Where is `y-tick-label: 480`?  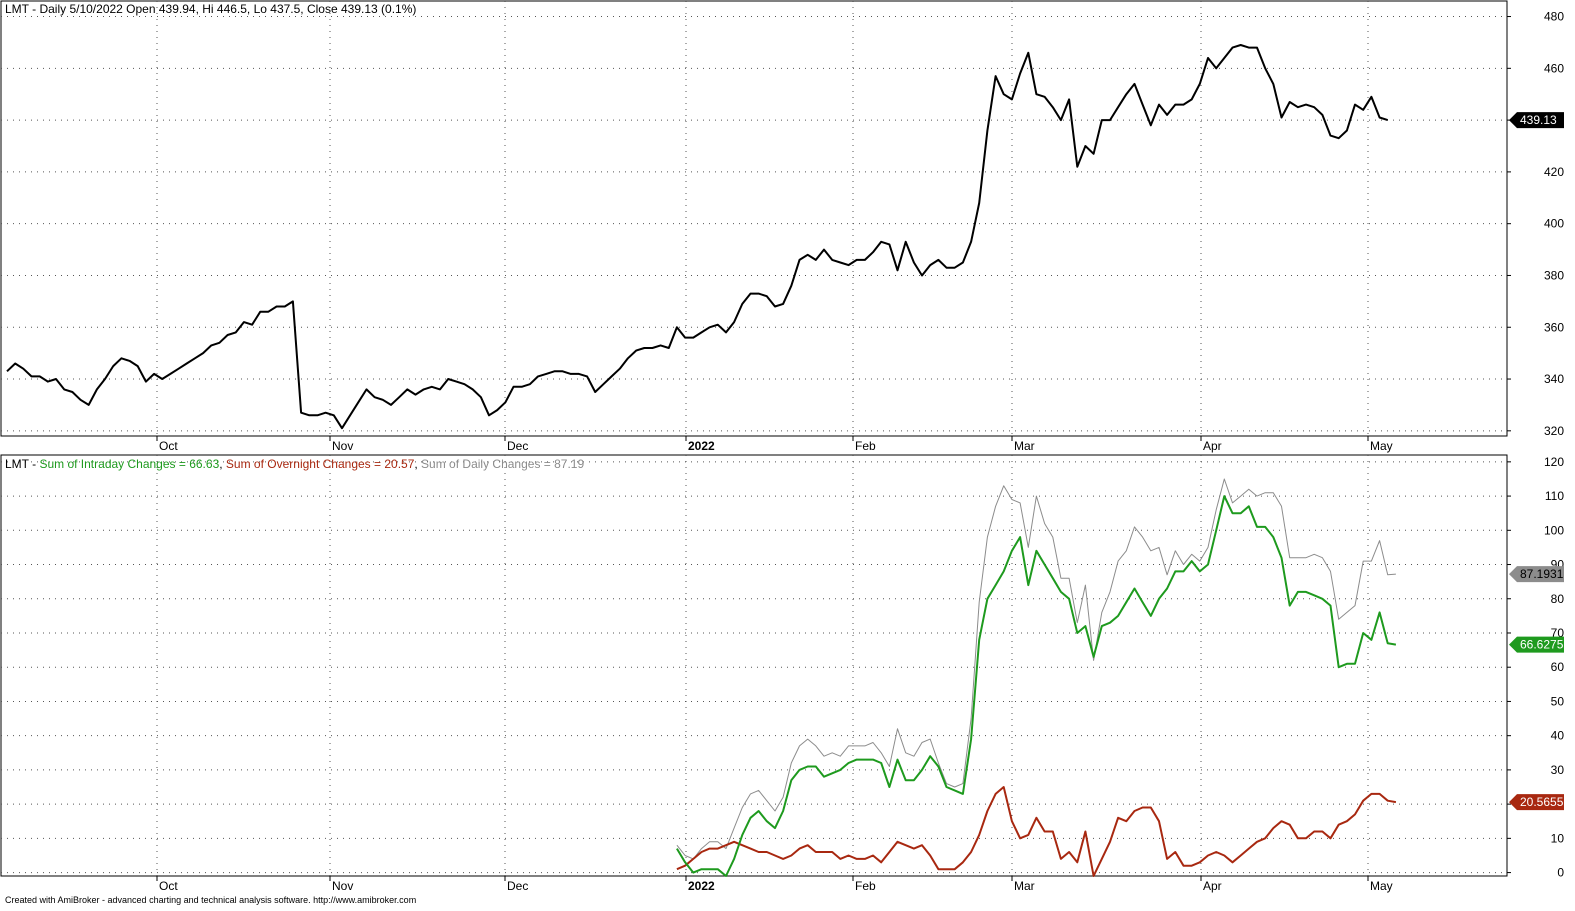
y-tick-label: 480 is located at coordinates (1554, 17).